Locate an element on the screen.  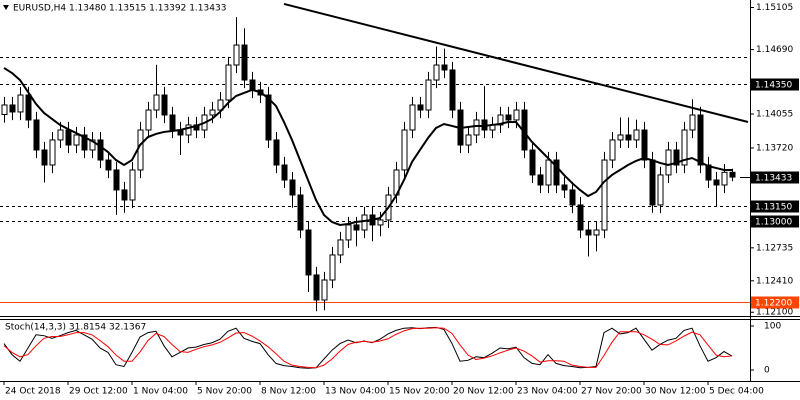
indicator-line is located at coordinates (368, 348).